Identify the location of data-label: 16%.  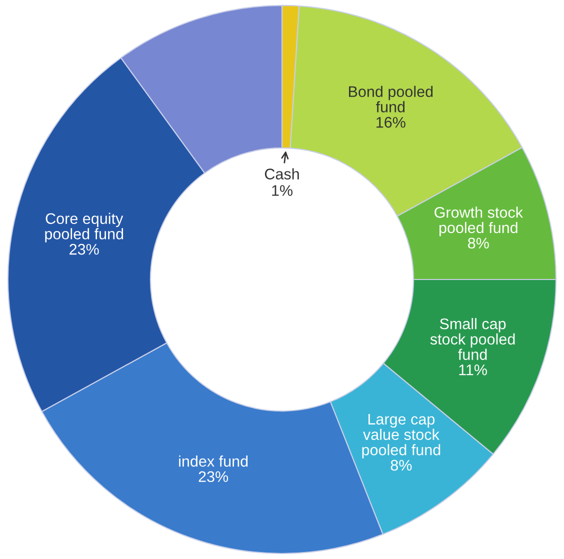
(391, 122).